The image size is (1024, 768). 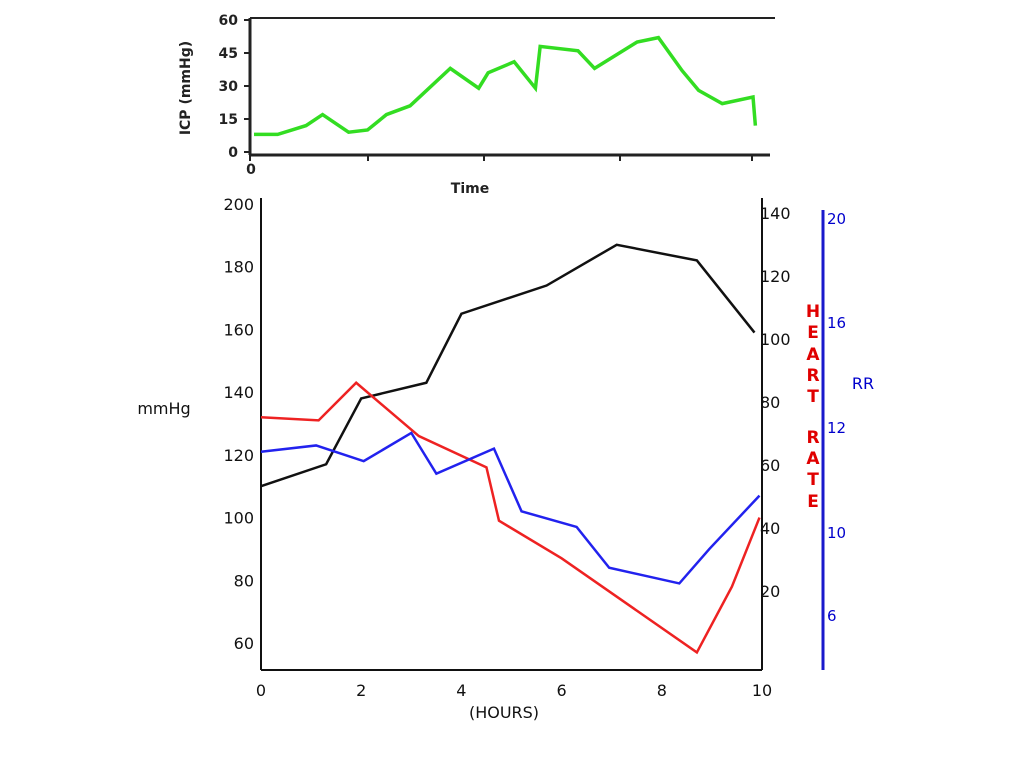 What do you see at coordinates (562, 690) in the screenshot?
I see `main-x-tick-label: 6` at bounding box center [562, 690].